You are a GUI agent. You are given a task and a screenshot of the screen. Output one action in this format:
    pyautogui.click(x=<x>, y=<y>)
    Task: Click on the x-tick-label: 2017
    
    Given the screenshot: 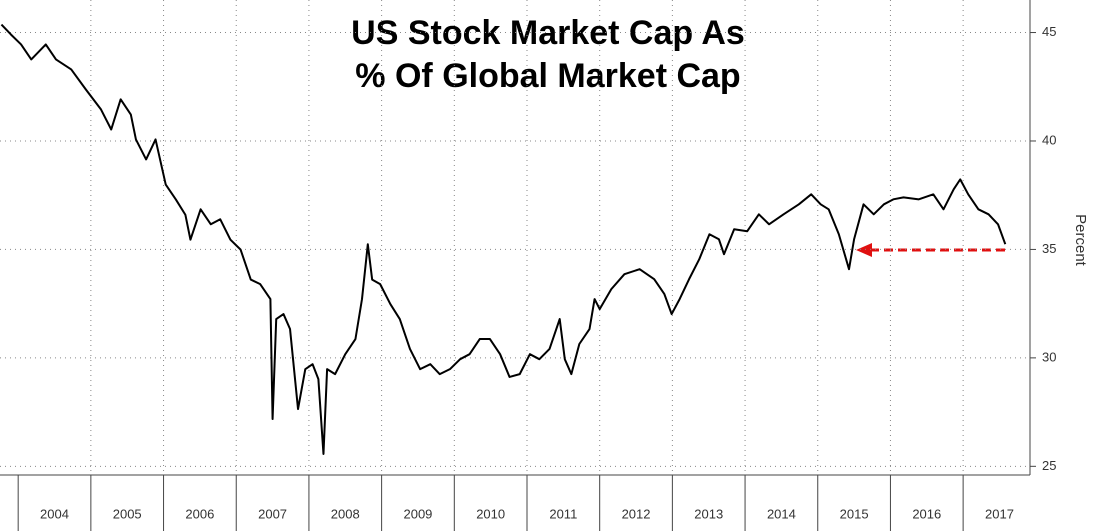 What is the action you would take?
    pyautogui.click(x=999, y=513)
    